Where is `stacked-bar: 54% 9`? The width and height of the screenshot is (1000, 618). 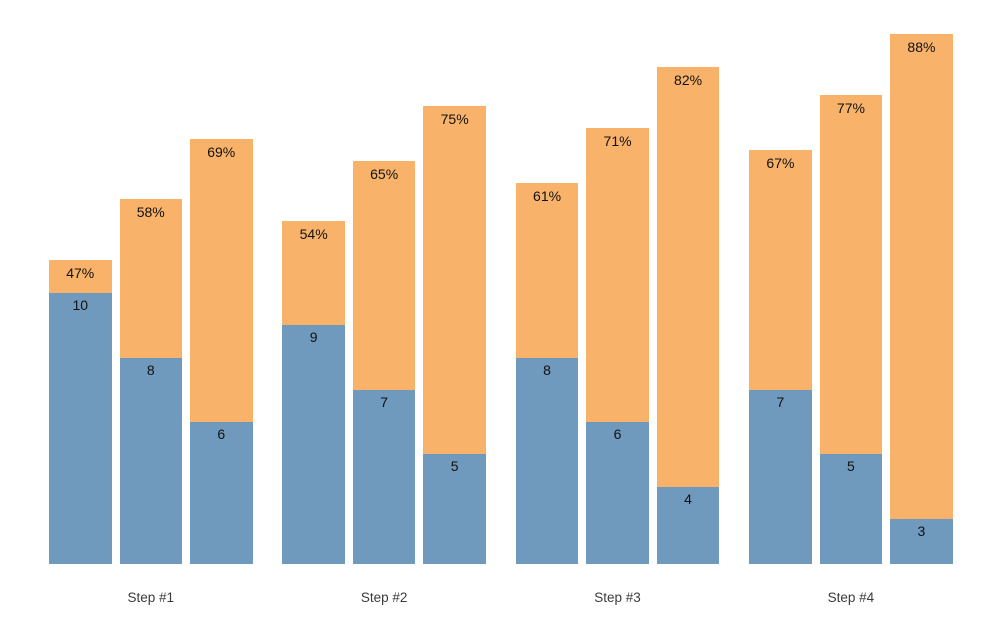
stacked-bar: 54% 9 is located at coordinates (313, 392).